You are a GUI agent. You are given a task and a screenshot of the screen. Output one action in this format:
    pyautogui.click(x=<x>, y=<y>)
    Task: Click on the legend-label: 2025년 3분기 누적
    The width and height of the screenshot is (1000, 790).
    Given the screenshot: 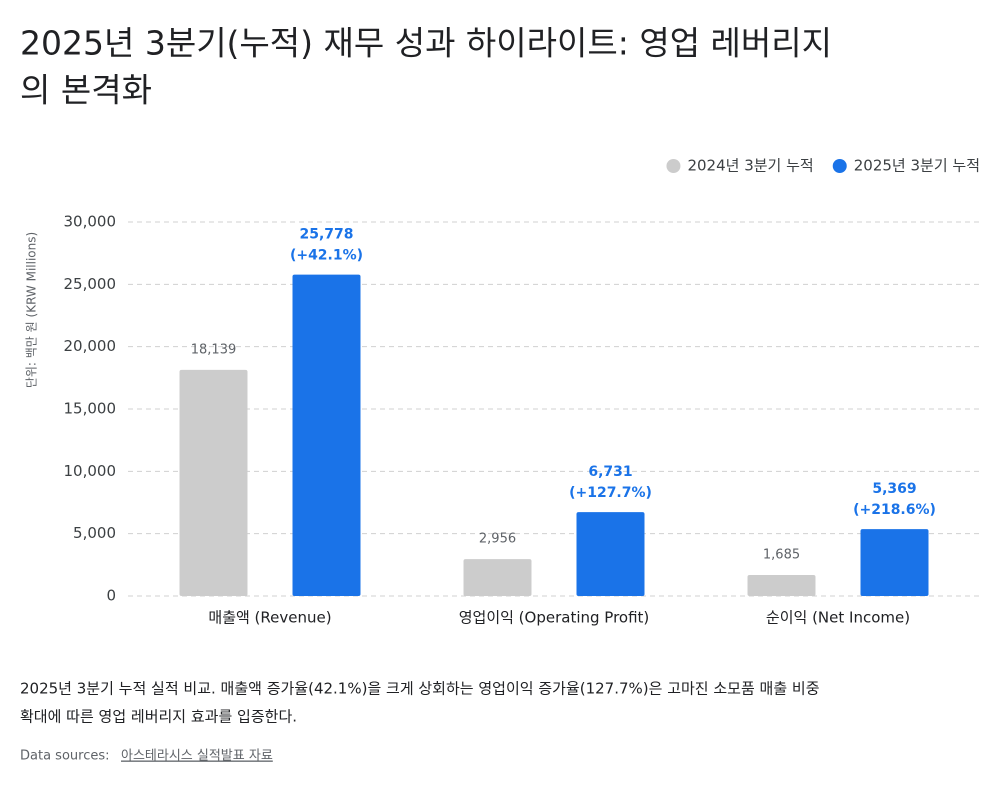 What is the action you would take?
    pyautogui.click(x=917, y=166)
    